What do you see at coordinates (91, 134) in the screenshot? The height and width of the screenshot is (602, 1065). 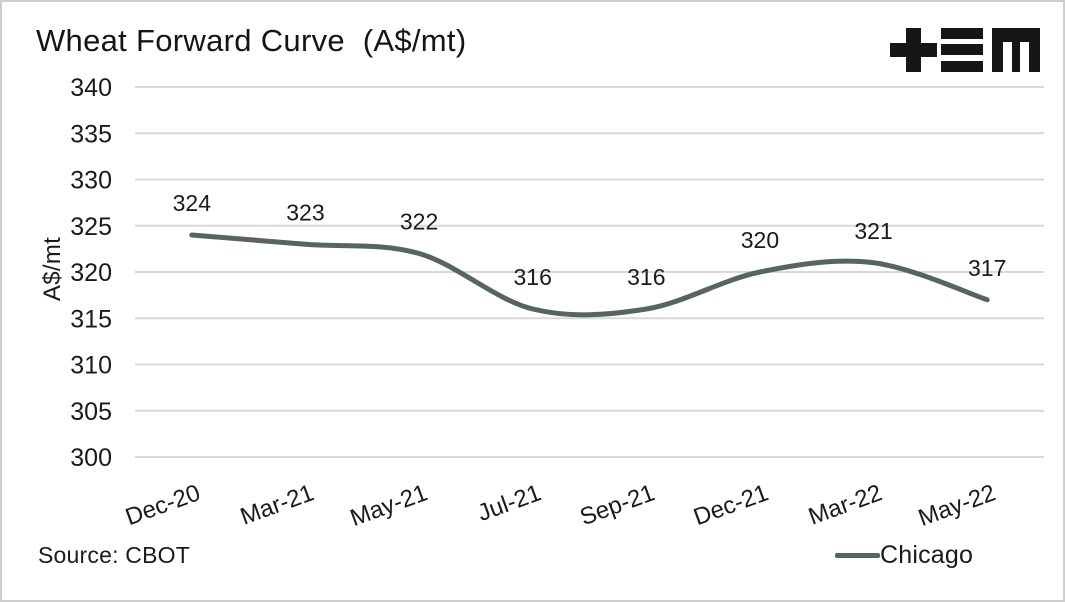 I see `y-axis-tick-label: 335` at bounding box center [91, 134].